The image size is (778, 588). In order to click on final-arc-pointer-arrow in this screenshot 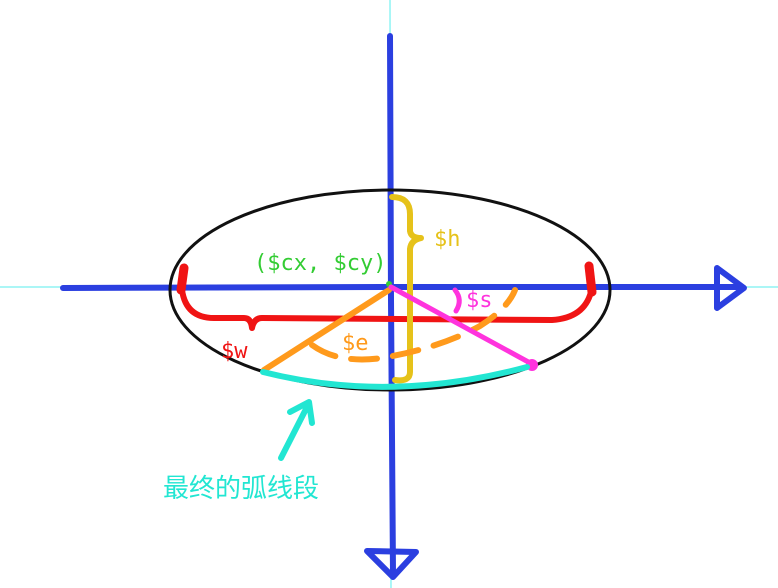, I will do `click(294, 432)`.